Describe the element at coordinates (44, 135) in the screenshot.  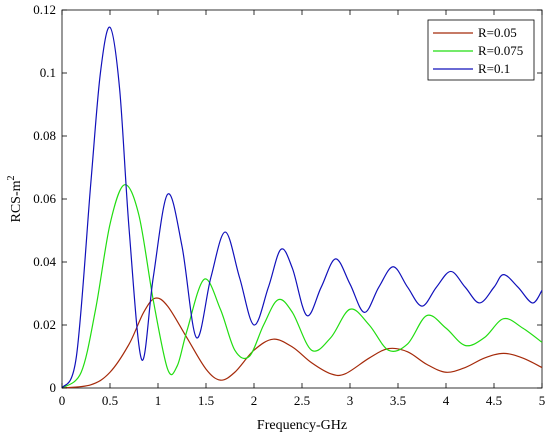
I see `y-tick-label: 0.08` at that location.